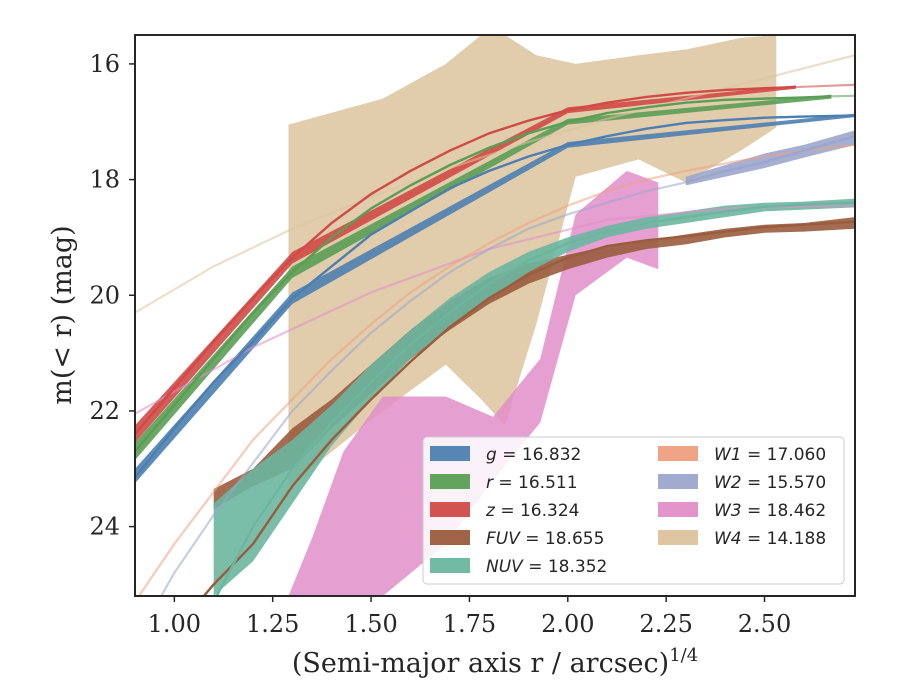 Image resolution: width=900 pixels, height=700 pixels. What do you see at coordinates (62, 314) in the screenshot?
I see `y-axis-label: m(< r) (mag)` at bounding box center [62, 314].